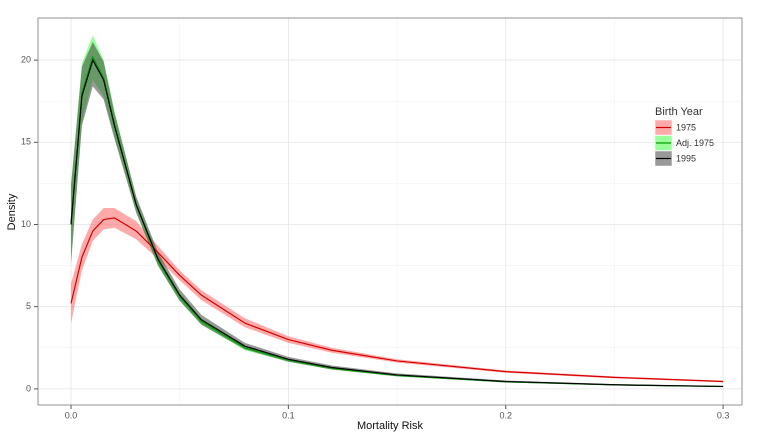  I want to click on y-tick-label: 20, so click(26, 59).